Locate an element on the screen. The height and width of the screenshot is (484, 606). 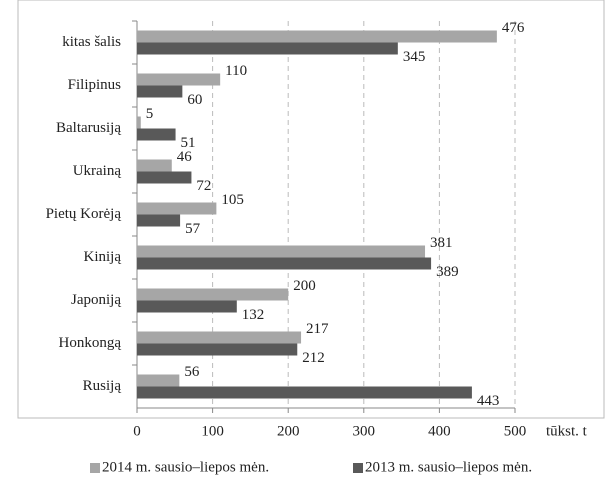
legend-label: 2014 m. sausio–liepos mėn. is located at coordinates (185, 467).